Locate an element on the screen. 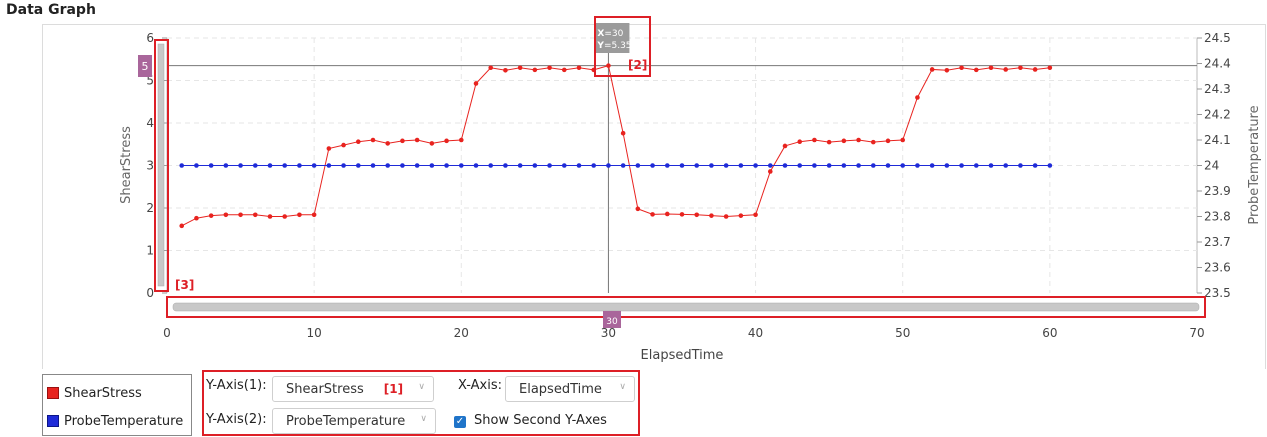 The image size is (1267, 437). y-slider-handle is located at coordinates (145, 66).